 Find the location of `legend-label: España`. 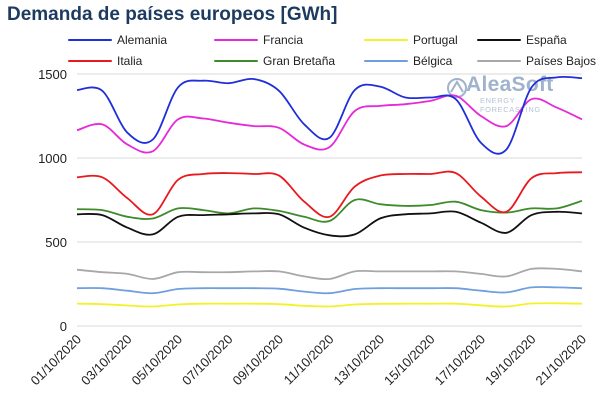

legend-label: España is located at coordinates (546, 40).